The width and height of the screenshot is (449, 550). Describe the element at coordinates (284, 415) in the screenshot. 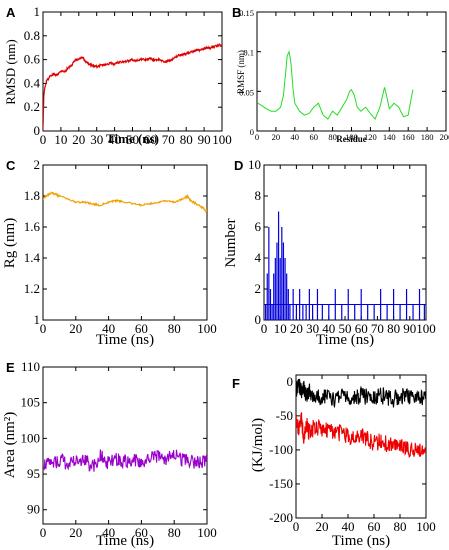

I see `y-tick-label: -50` at that location.